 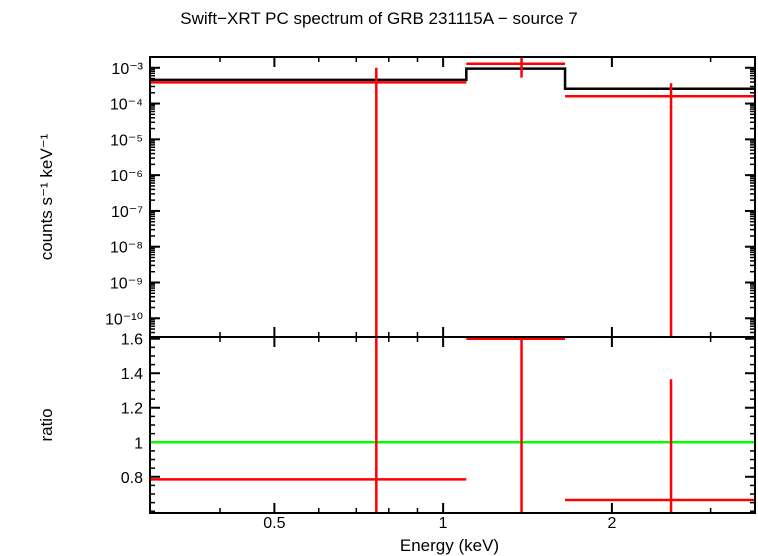 I want to click on ratio-y-tick-label: 1, so click(x=138, y=443).